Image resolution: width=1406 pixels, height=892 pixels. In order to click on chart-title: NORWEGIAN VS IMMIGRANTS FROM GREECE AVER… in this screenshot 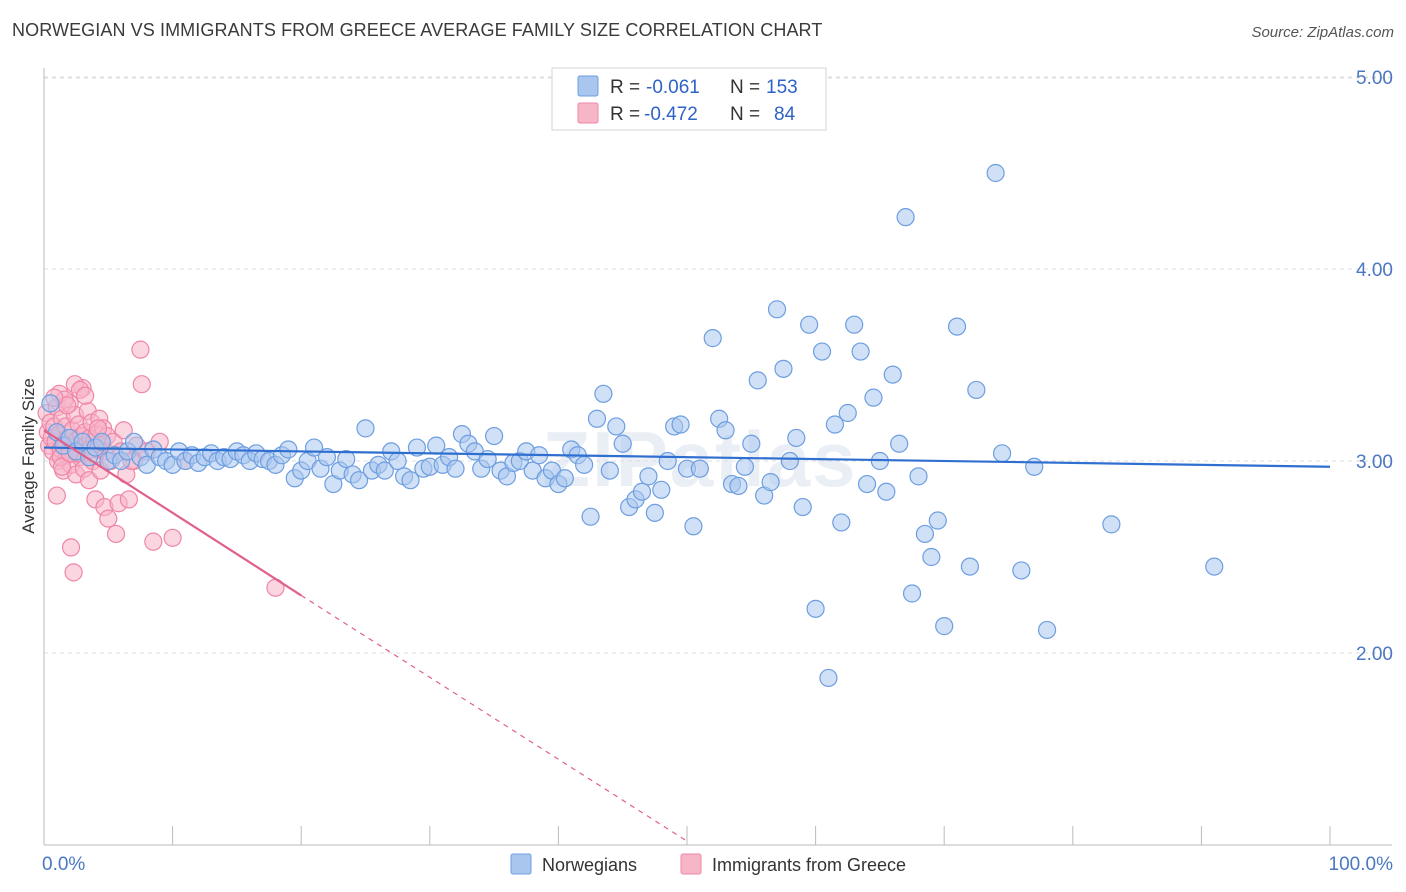, I will do `click(417, 30)`.